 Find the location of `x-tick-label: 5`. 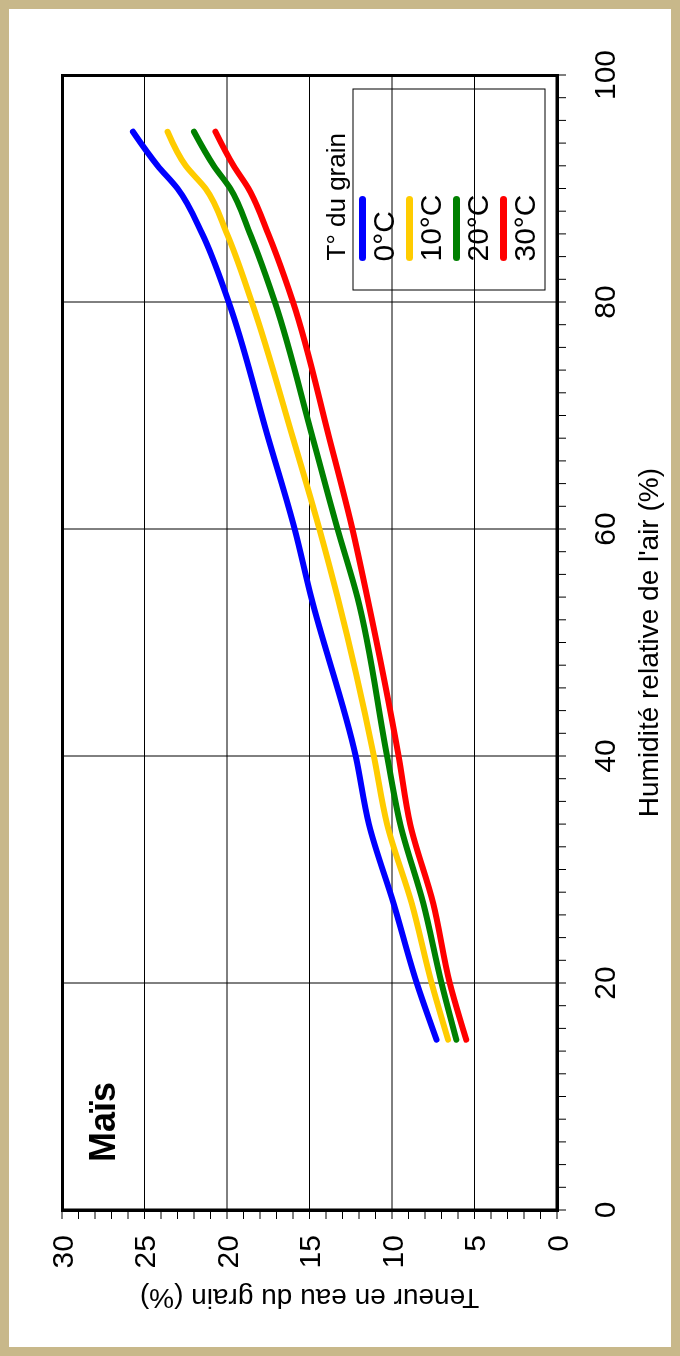

x-tick-label: 5 is located at coordinates (474, 1243).